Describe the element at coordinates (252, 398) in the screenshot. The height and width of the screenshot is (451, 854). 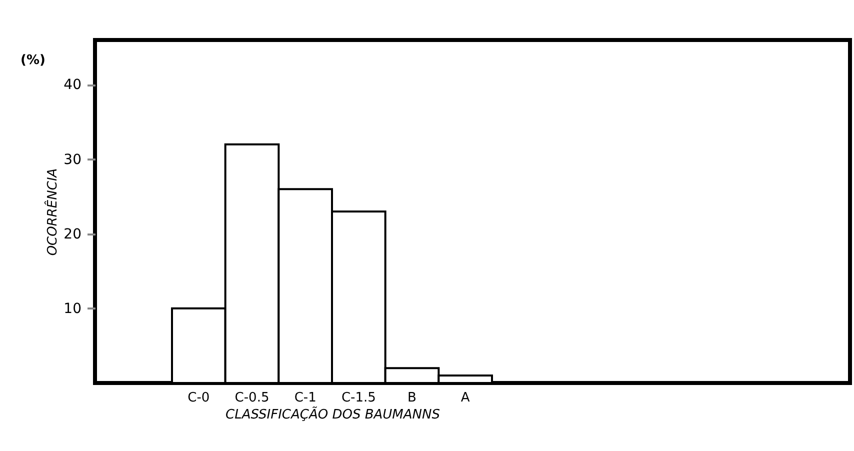
I see `x-tick-label: C-0.5` at that location.